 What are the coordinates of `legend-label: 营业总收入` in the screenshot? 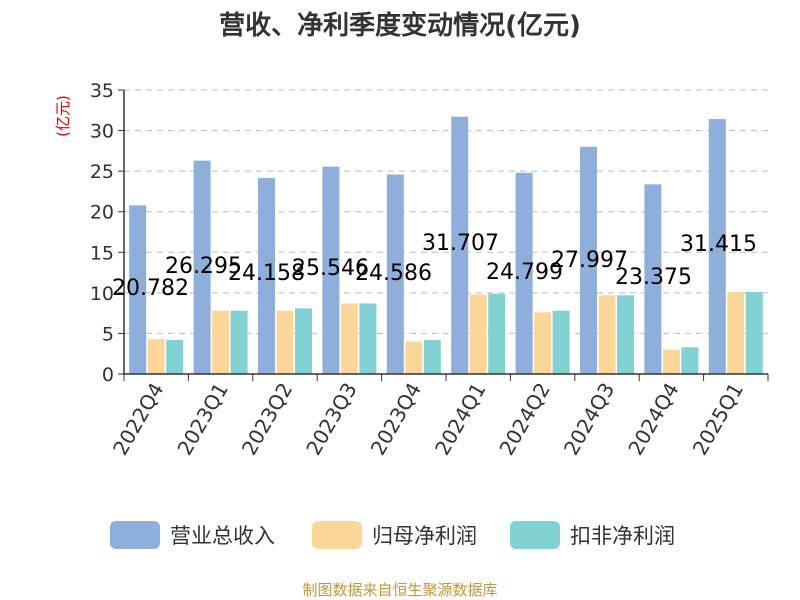 It's located at (222, 536).